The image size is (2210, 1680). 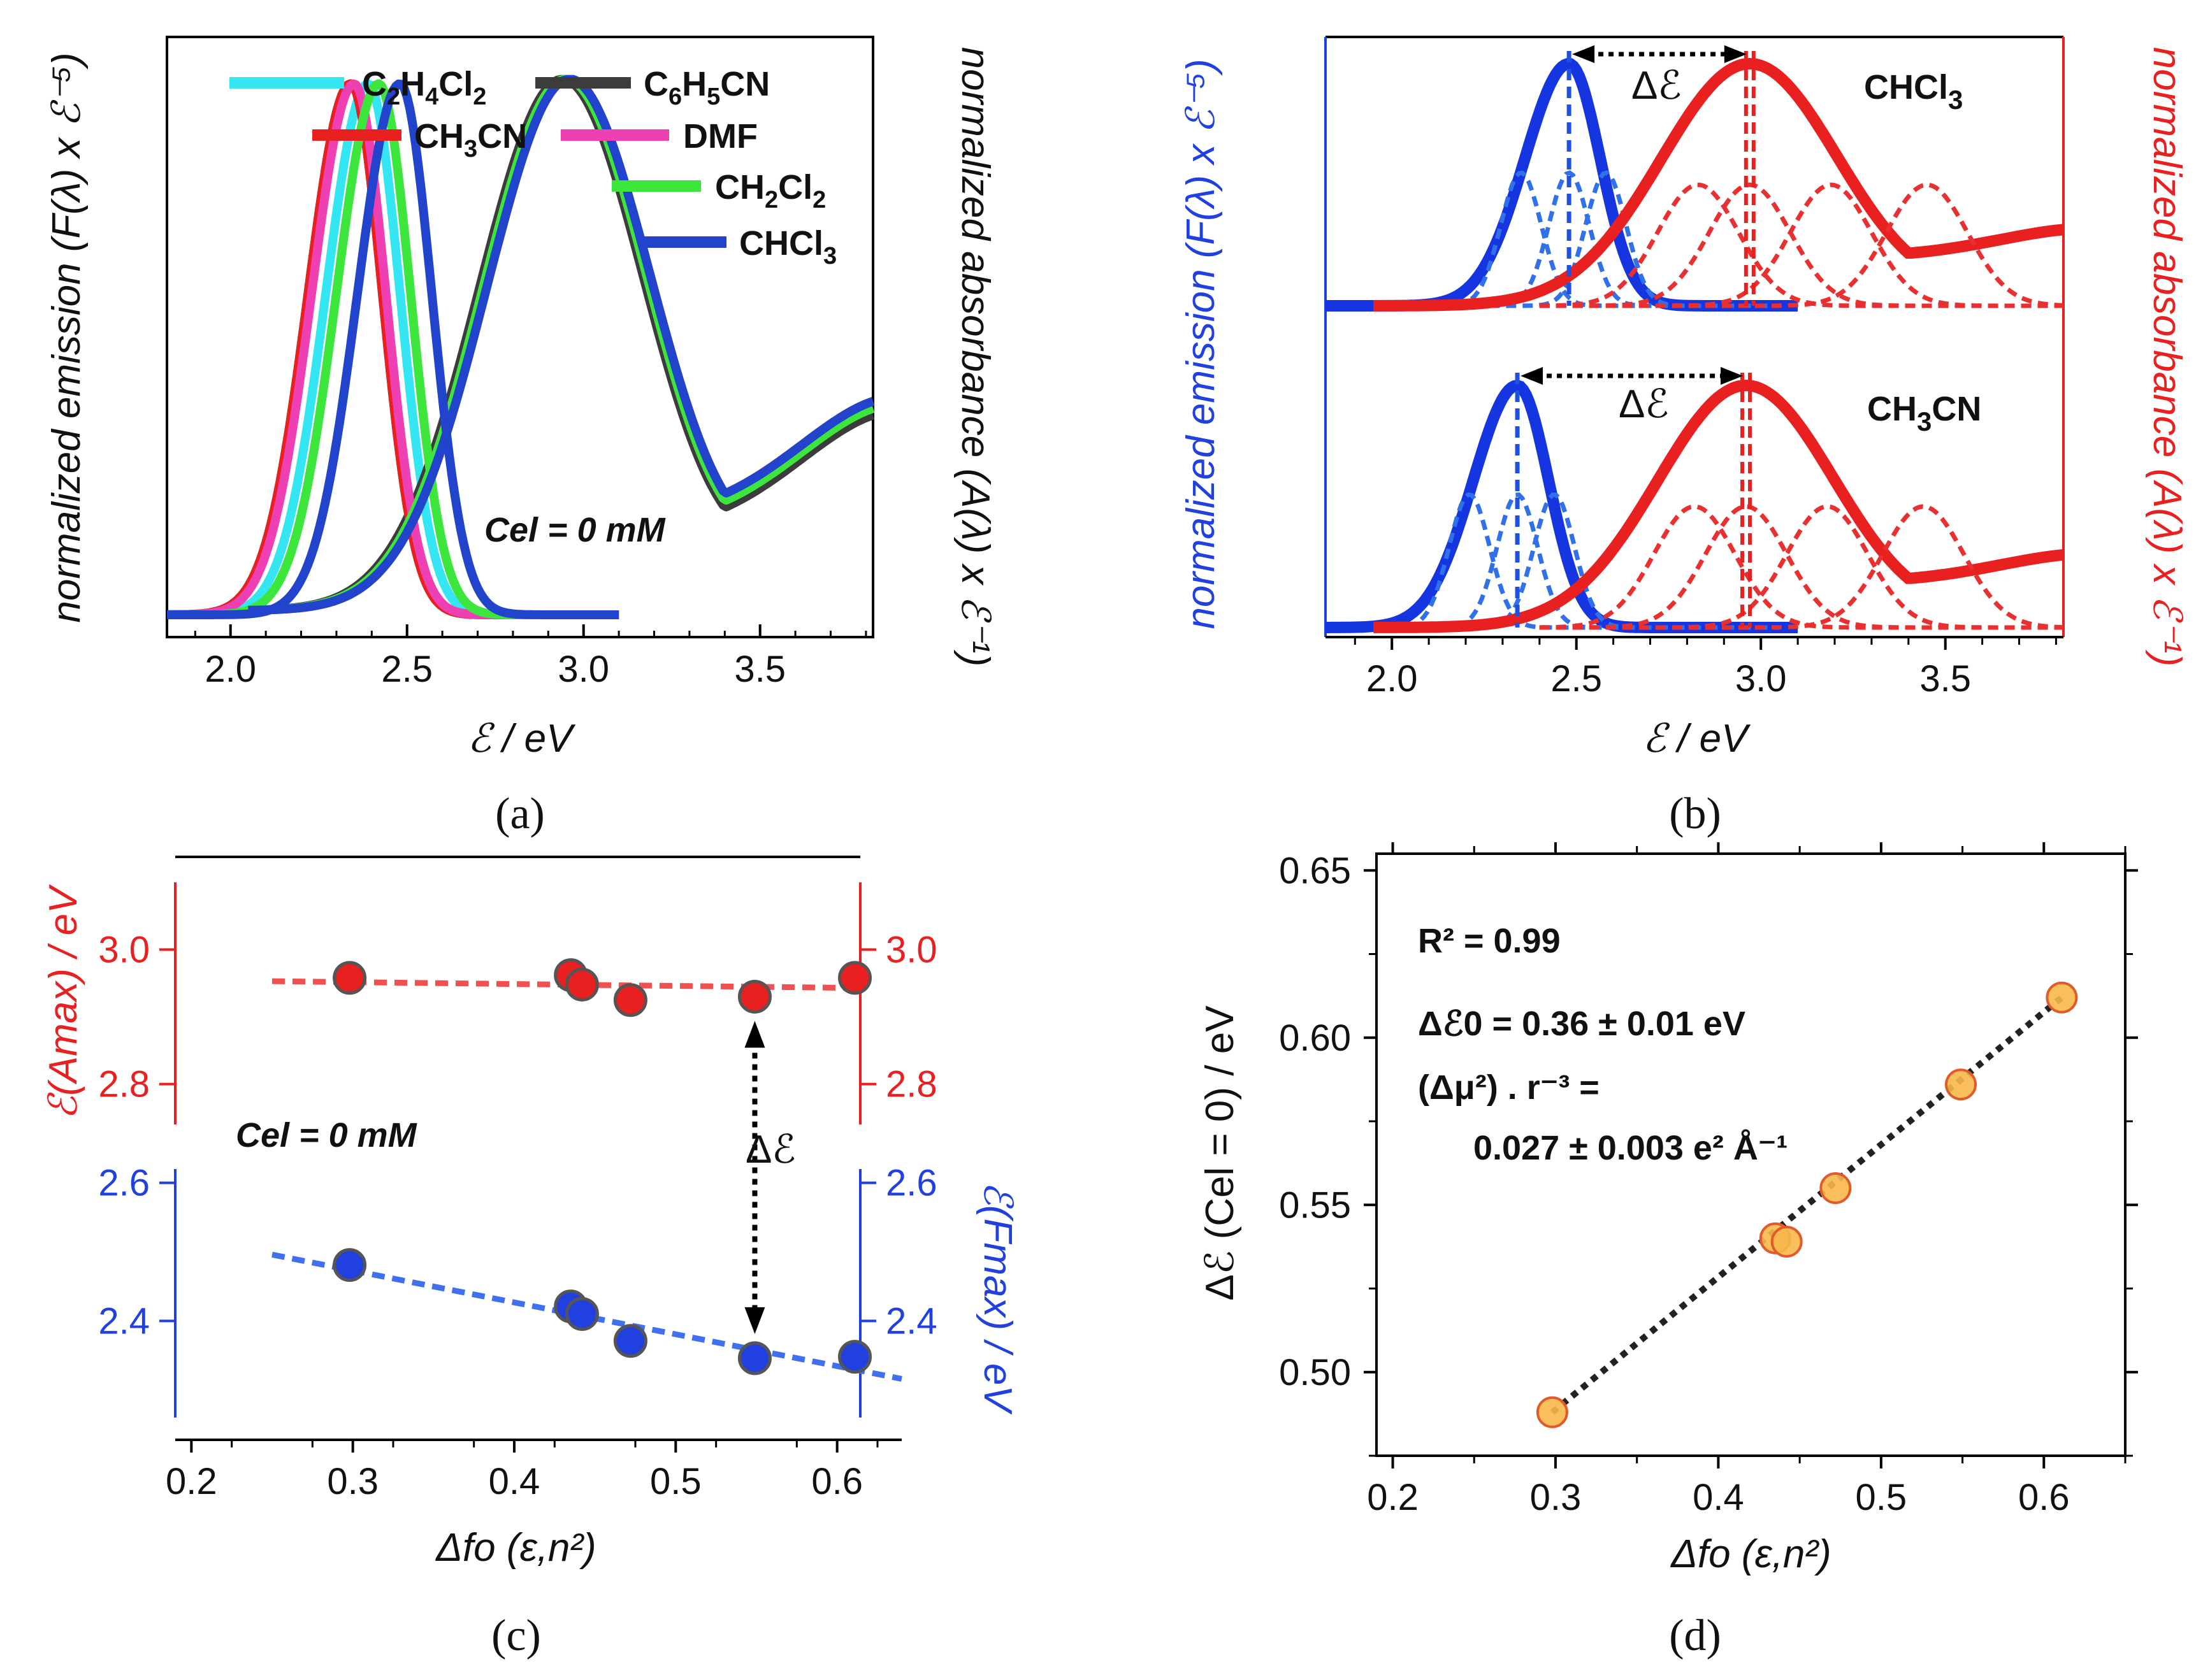 What do you see at coordinates (1705, 669) in the screenshot?
I see `panel-b-x-ticks: 2.0 2.5 3.0 3.5` at bounding box center [1705, 669].